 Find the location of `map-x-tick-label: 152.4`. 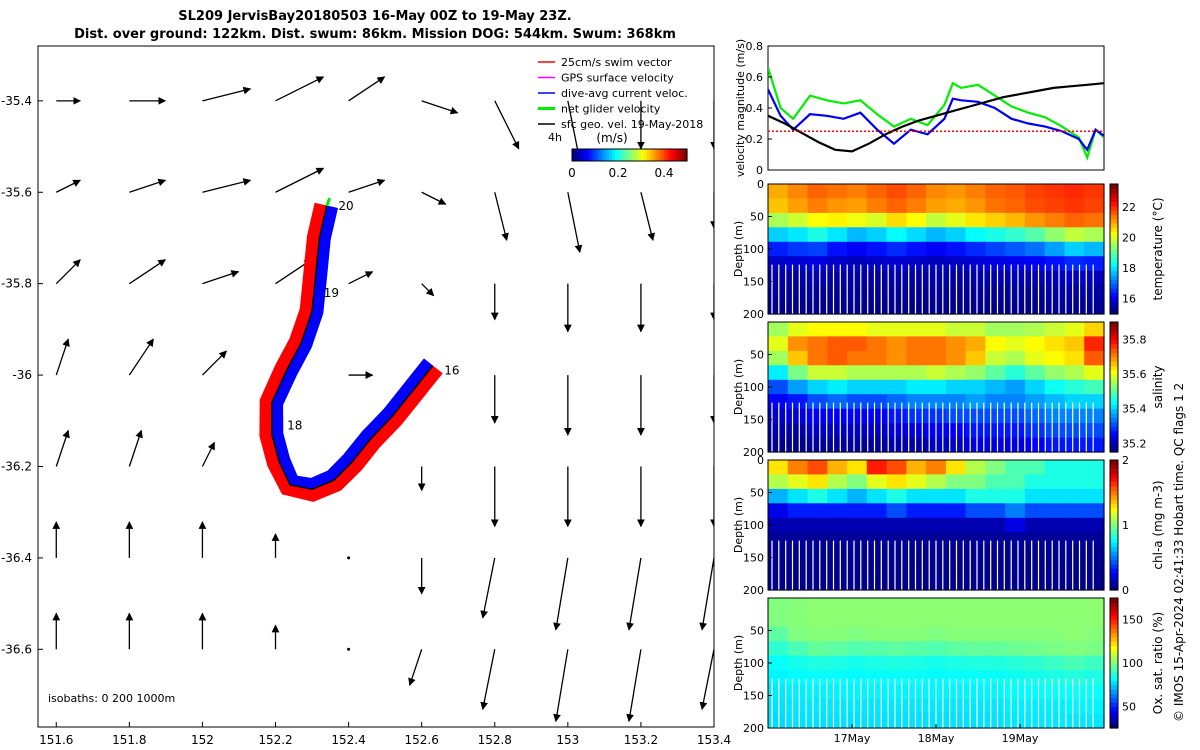

map-x-tick-label: 152.4 is located at coordinates (348, 740).